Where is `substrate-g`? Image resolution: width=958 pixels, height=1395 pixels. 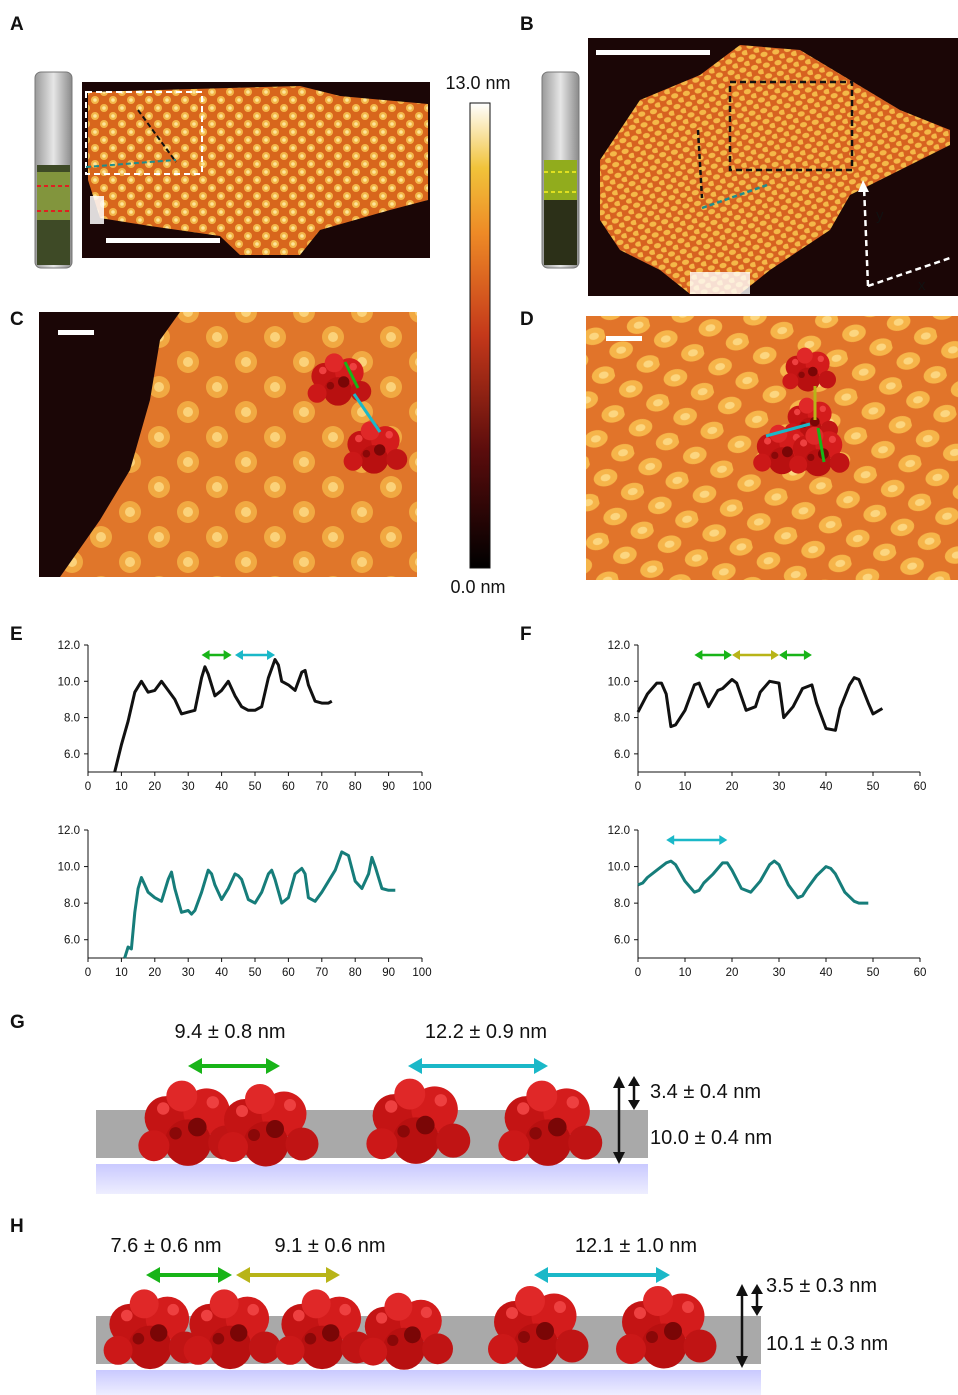
substrate-g is located at coordinates (372, 1179).